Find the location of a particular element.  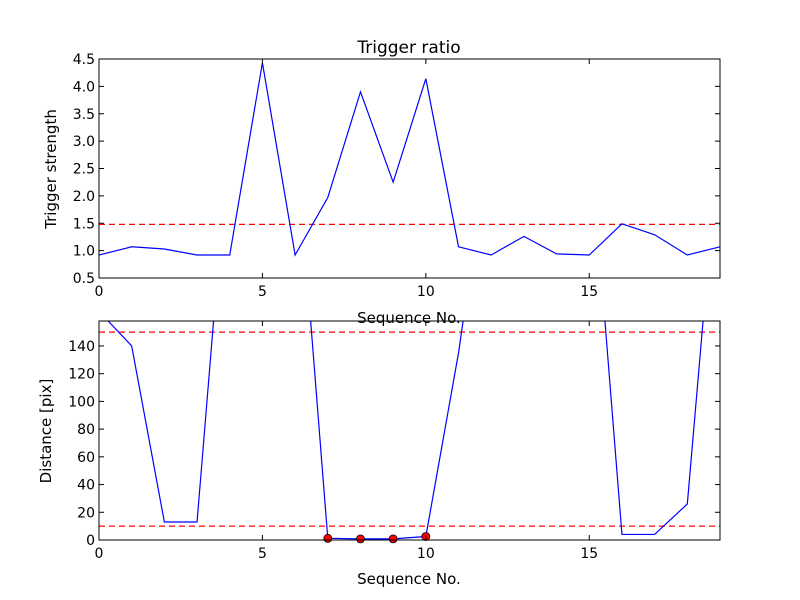

bottom-chart-x-tick-label: 15 is located at coordinates (589, 554).